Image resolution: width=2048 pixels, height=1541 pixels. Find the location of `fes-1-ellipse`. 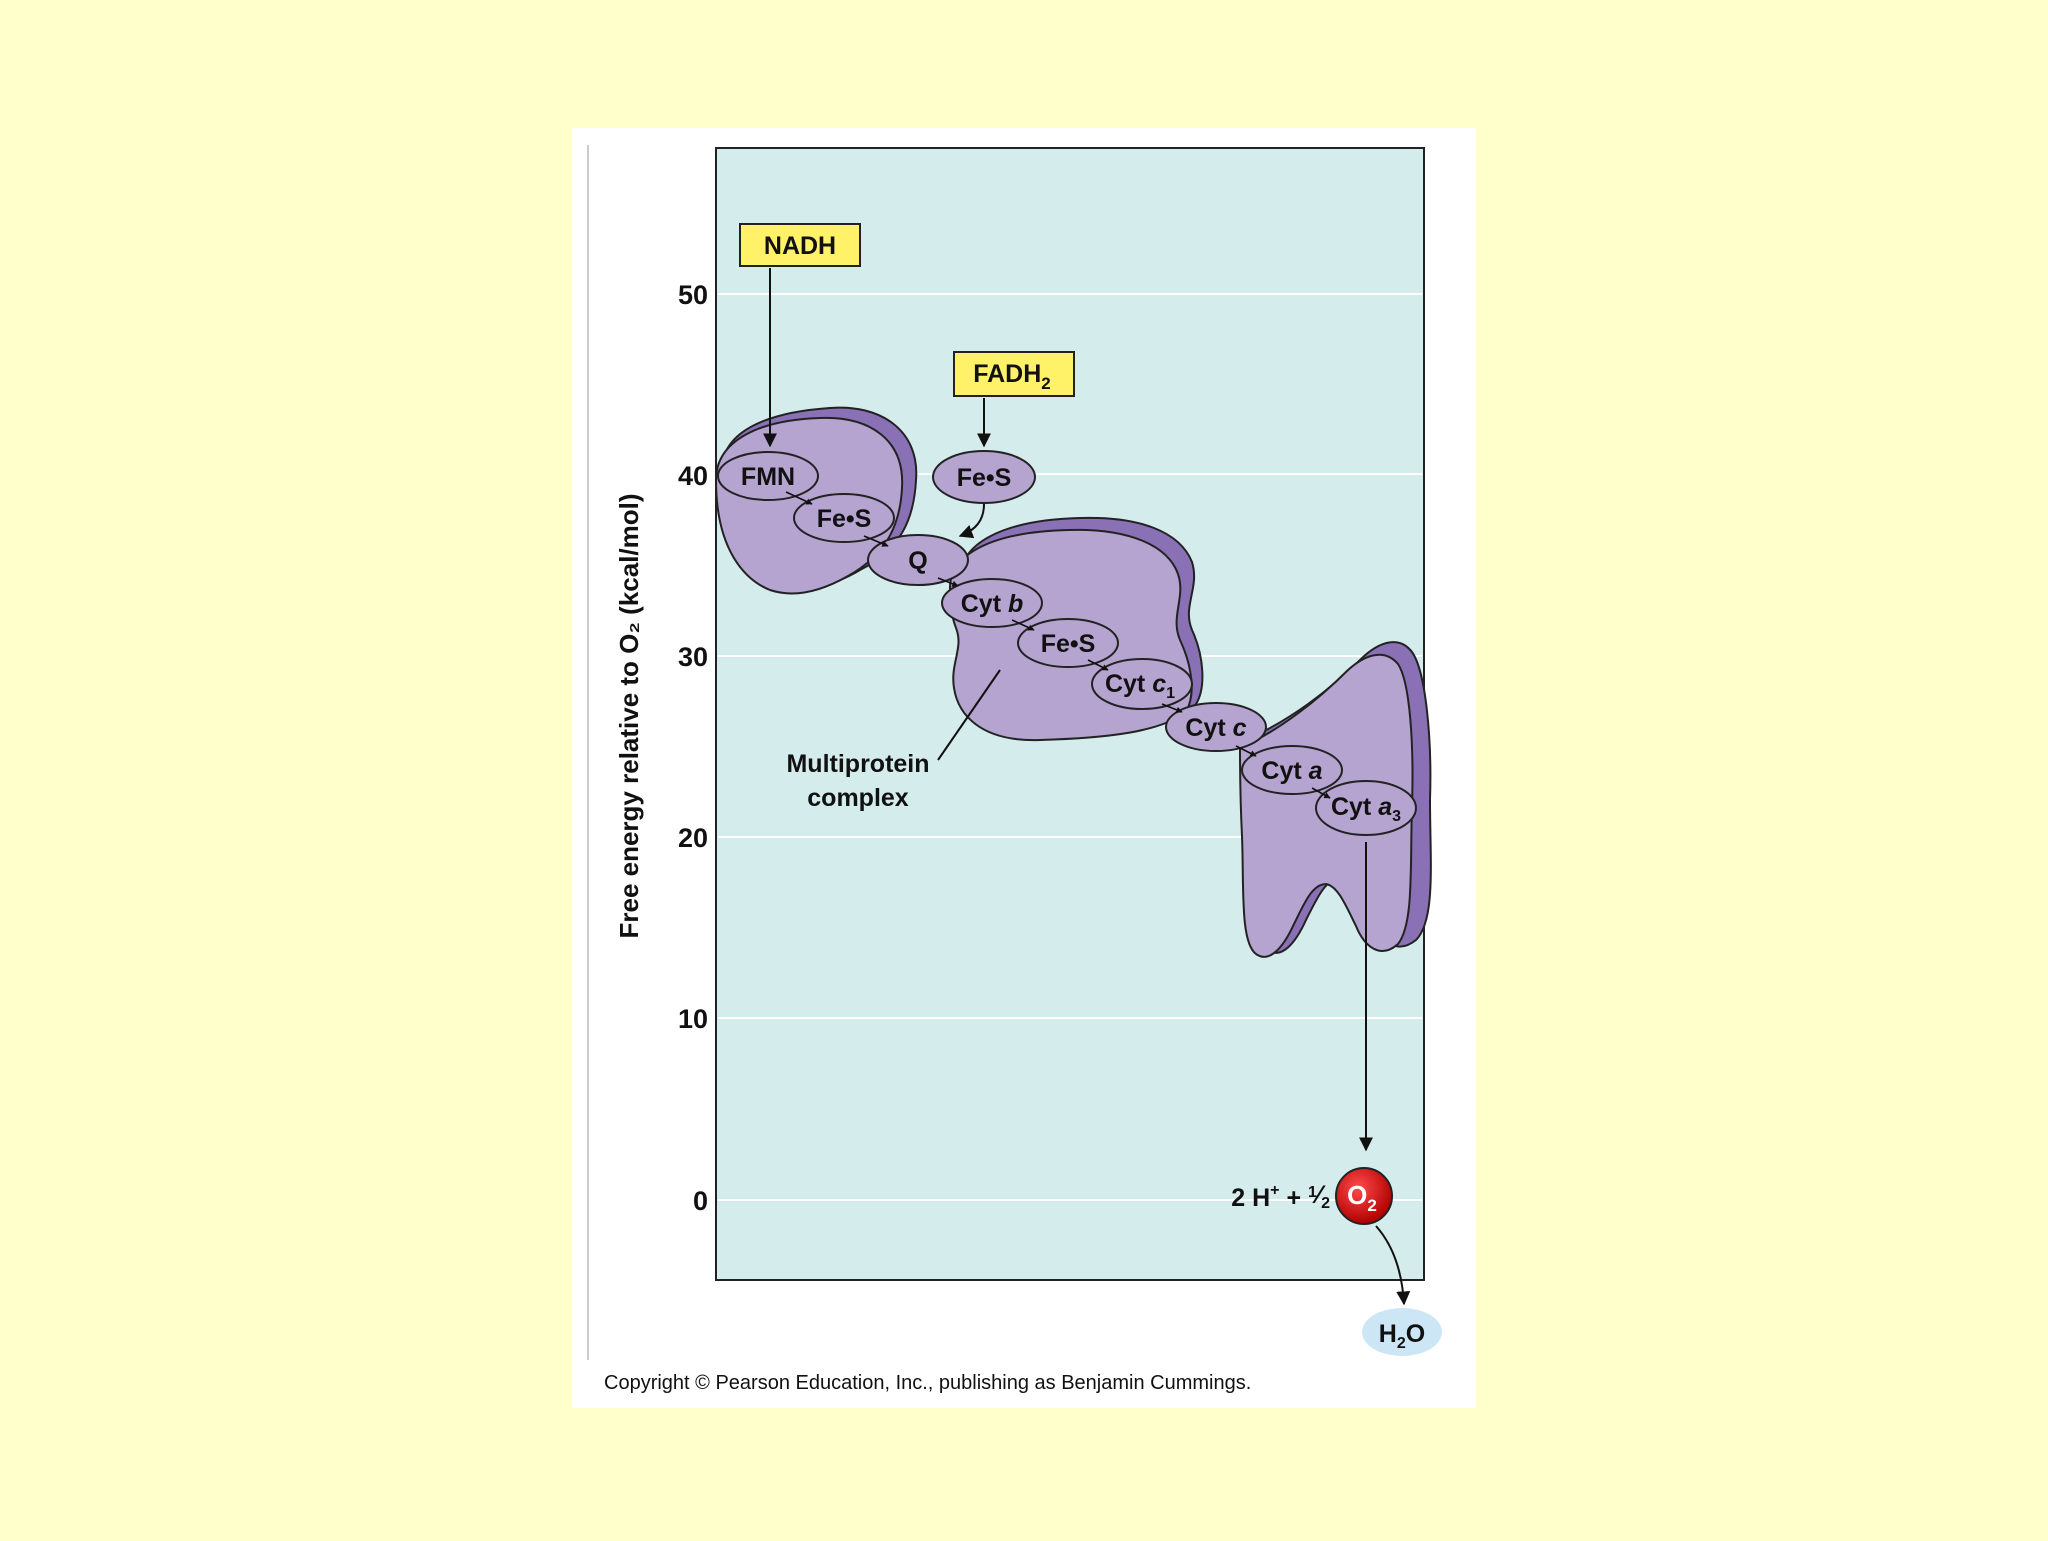

fes-1-ellipse is located at coordinates (844, 518).